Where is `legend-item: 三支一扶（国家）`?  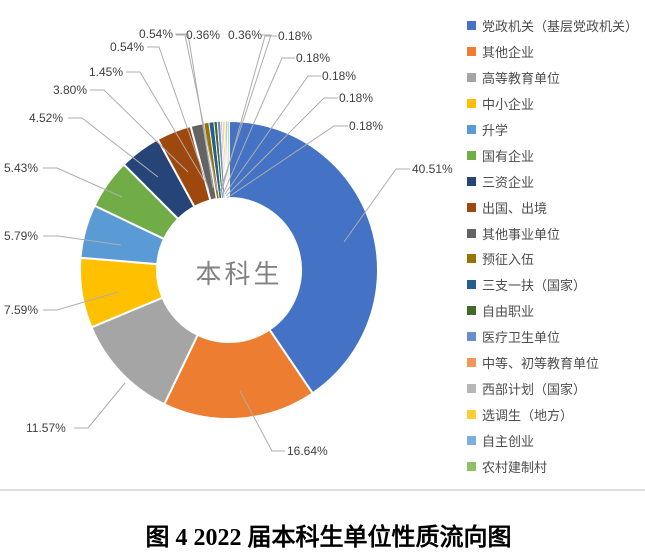 legend-item: 三支一扶（国家） is located at coordinates (556, 285).